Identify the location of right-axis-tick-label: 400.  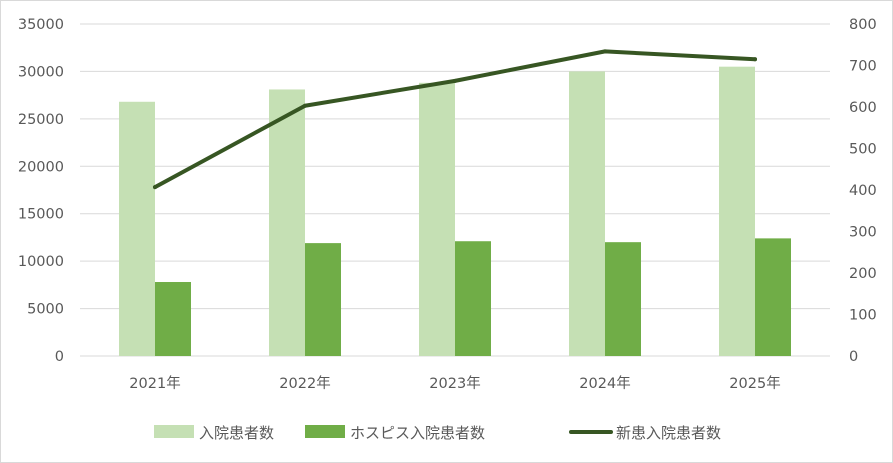
(863, 191).